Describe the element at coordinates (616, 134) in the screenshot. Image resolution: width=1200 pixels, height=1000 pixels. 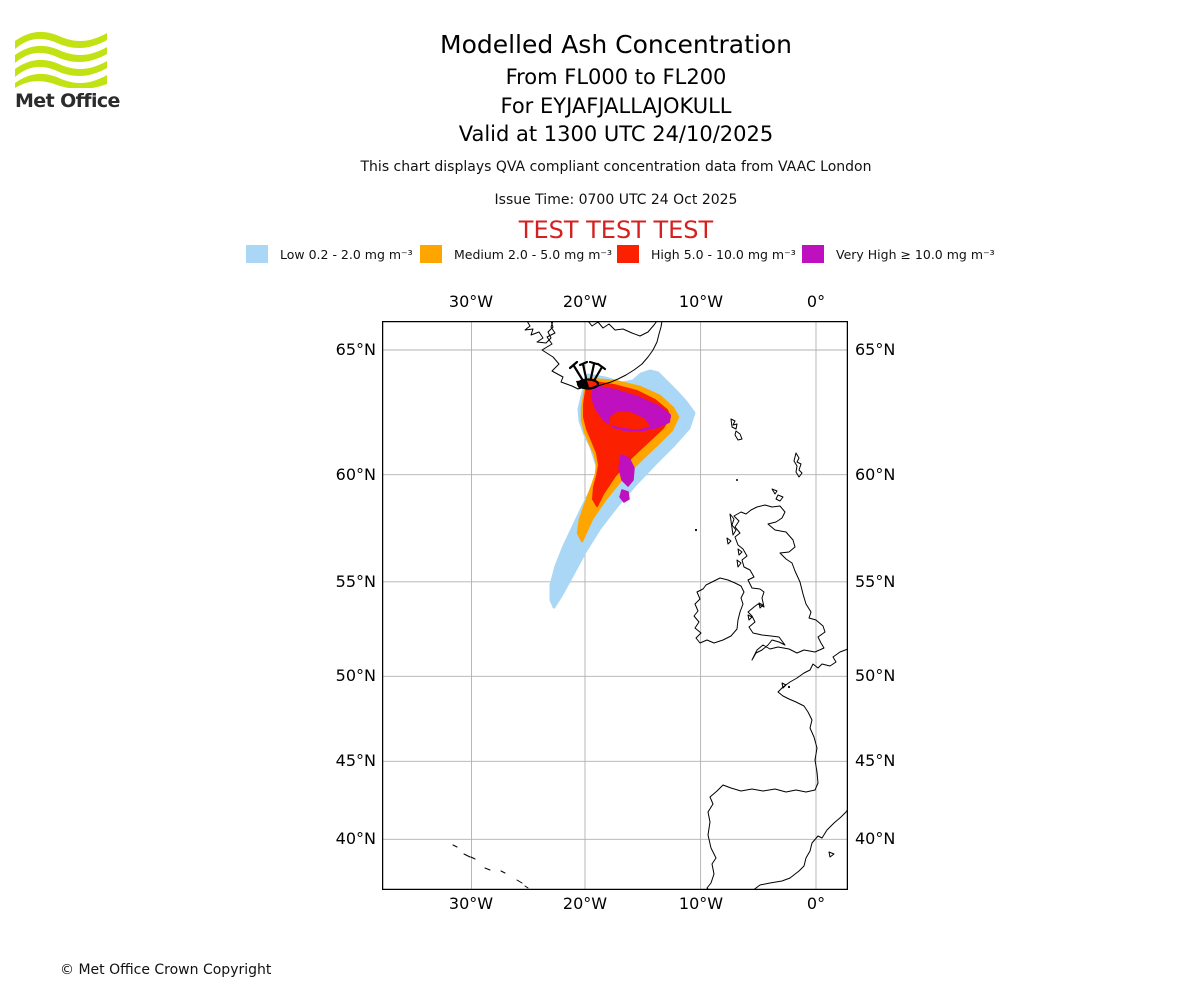
I see `chart-subtitle-valid-time: Valid at 1300 UTC 24/10/2025` at that location.